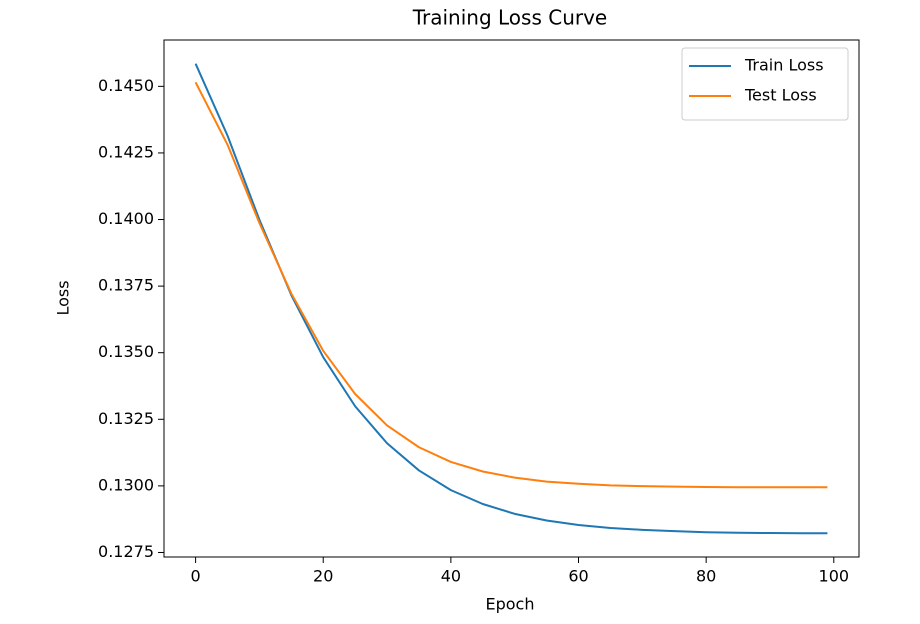  What do you see at coordinates (126, 351) in the screenshot?
I see `y-tick-label: 0.1350` at bounding box center [126, 351].